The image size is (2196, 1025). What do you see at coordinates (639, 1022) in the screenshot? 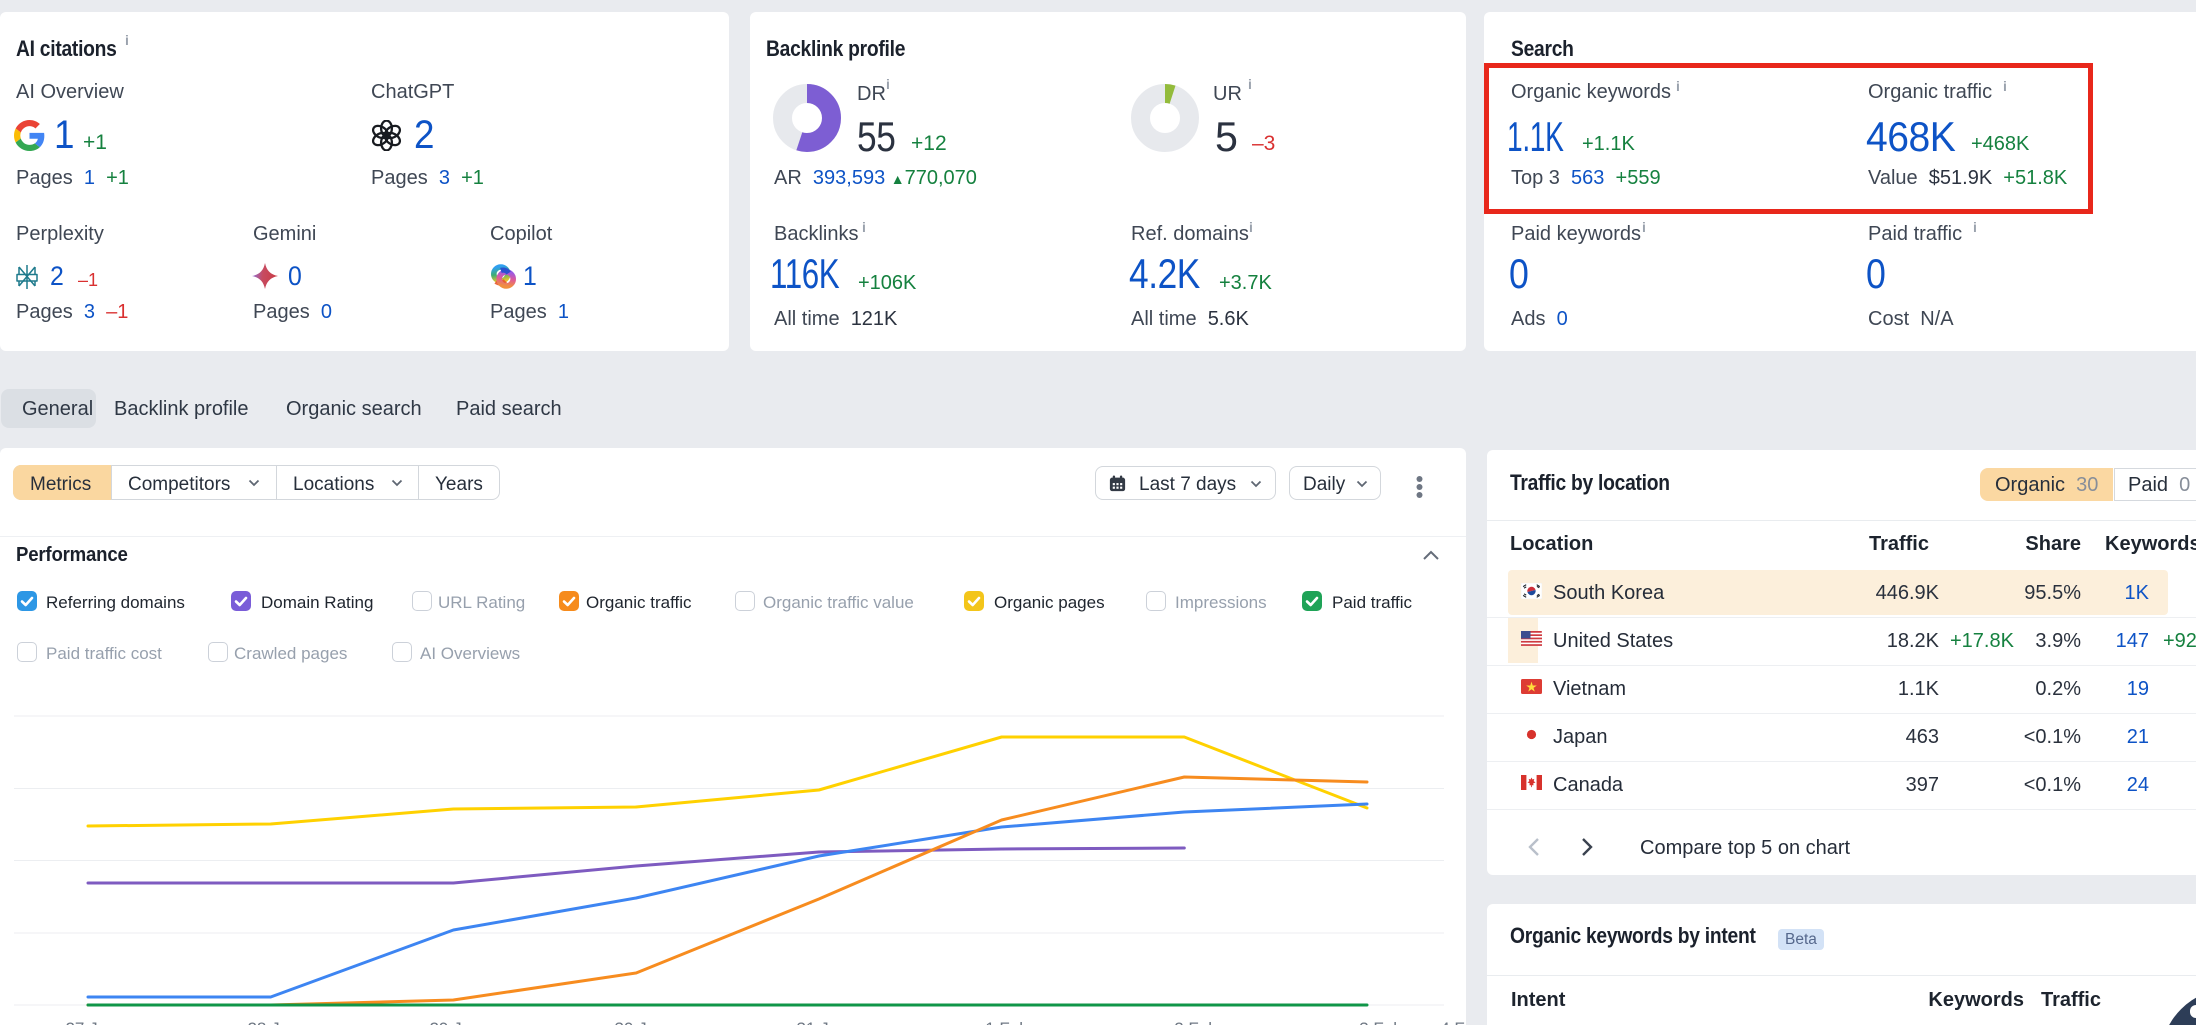
I see `svg-text: 30 Jan` at bounding box center [639, 1022].